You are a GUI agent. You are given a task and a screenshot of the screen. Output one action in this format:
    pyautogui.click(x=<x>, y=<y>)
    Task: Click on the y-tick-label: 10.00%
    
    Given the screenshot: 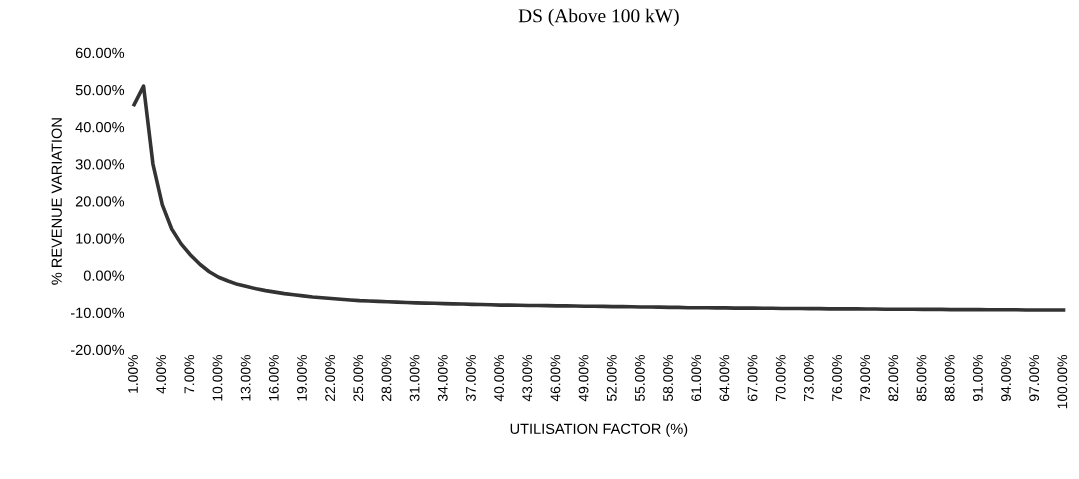 What is the action you would take?
    pyautogui.click(x=100, y=238)
    